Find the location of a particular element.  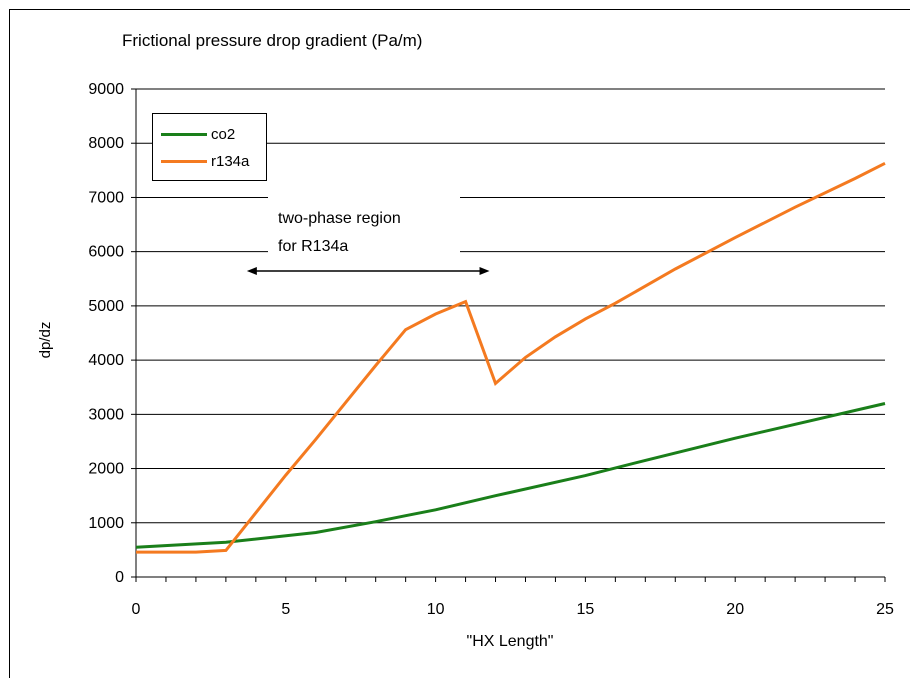

x-tick-label-25: 25 is located at coordinates (885, 609).